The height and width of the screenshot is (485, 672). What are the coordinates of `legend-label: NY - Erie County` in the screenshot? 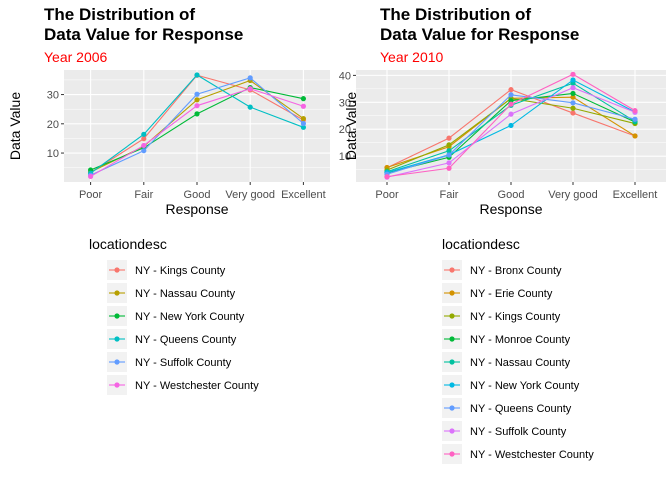 It's located at (511, 294).